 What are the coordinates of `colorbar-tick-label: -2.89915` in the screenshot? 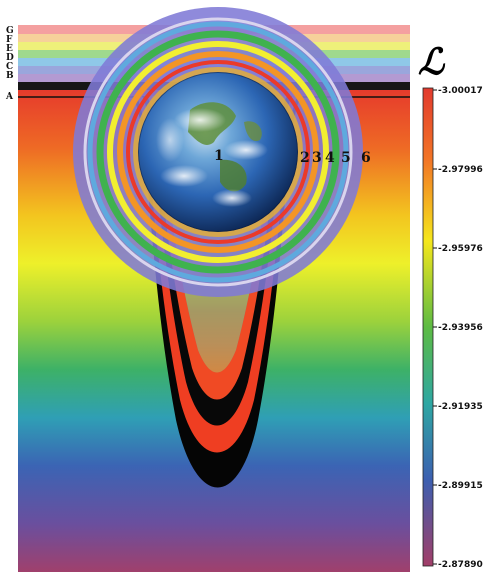 It's located at (460, 486).